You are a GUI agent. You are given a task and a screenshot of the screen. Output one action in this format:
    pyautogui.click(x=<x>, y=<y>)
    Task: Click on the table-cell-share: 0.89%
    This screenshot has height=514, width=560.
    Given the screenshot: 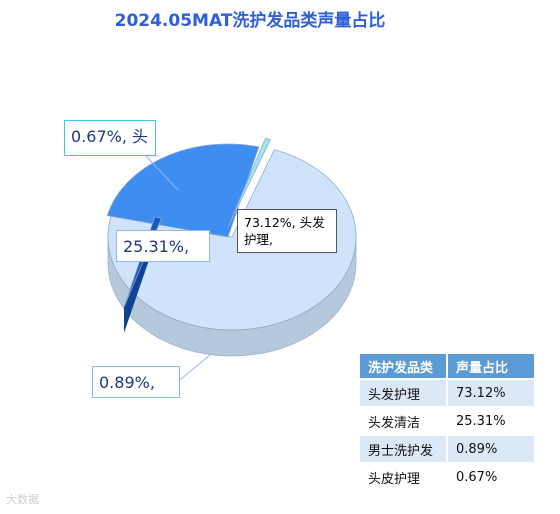 What is the action you would take?
    pyautogui.click(x=491, y=449)
    